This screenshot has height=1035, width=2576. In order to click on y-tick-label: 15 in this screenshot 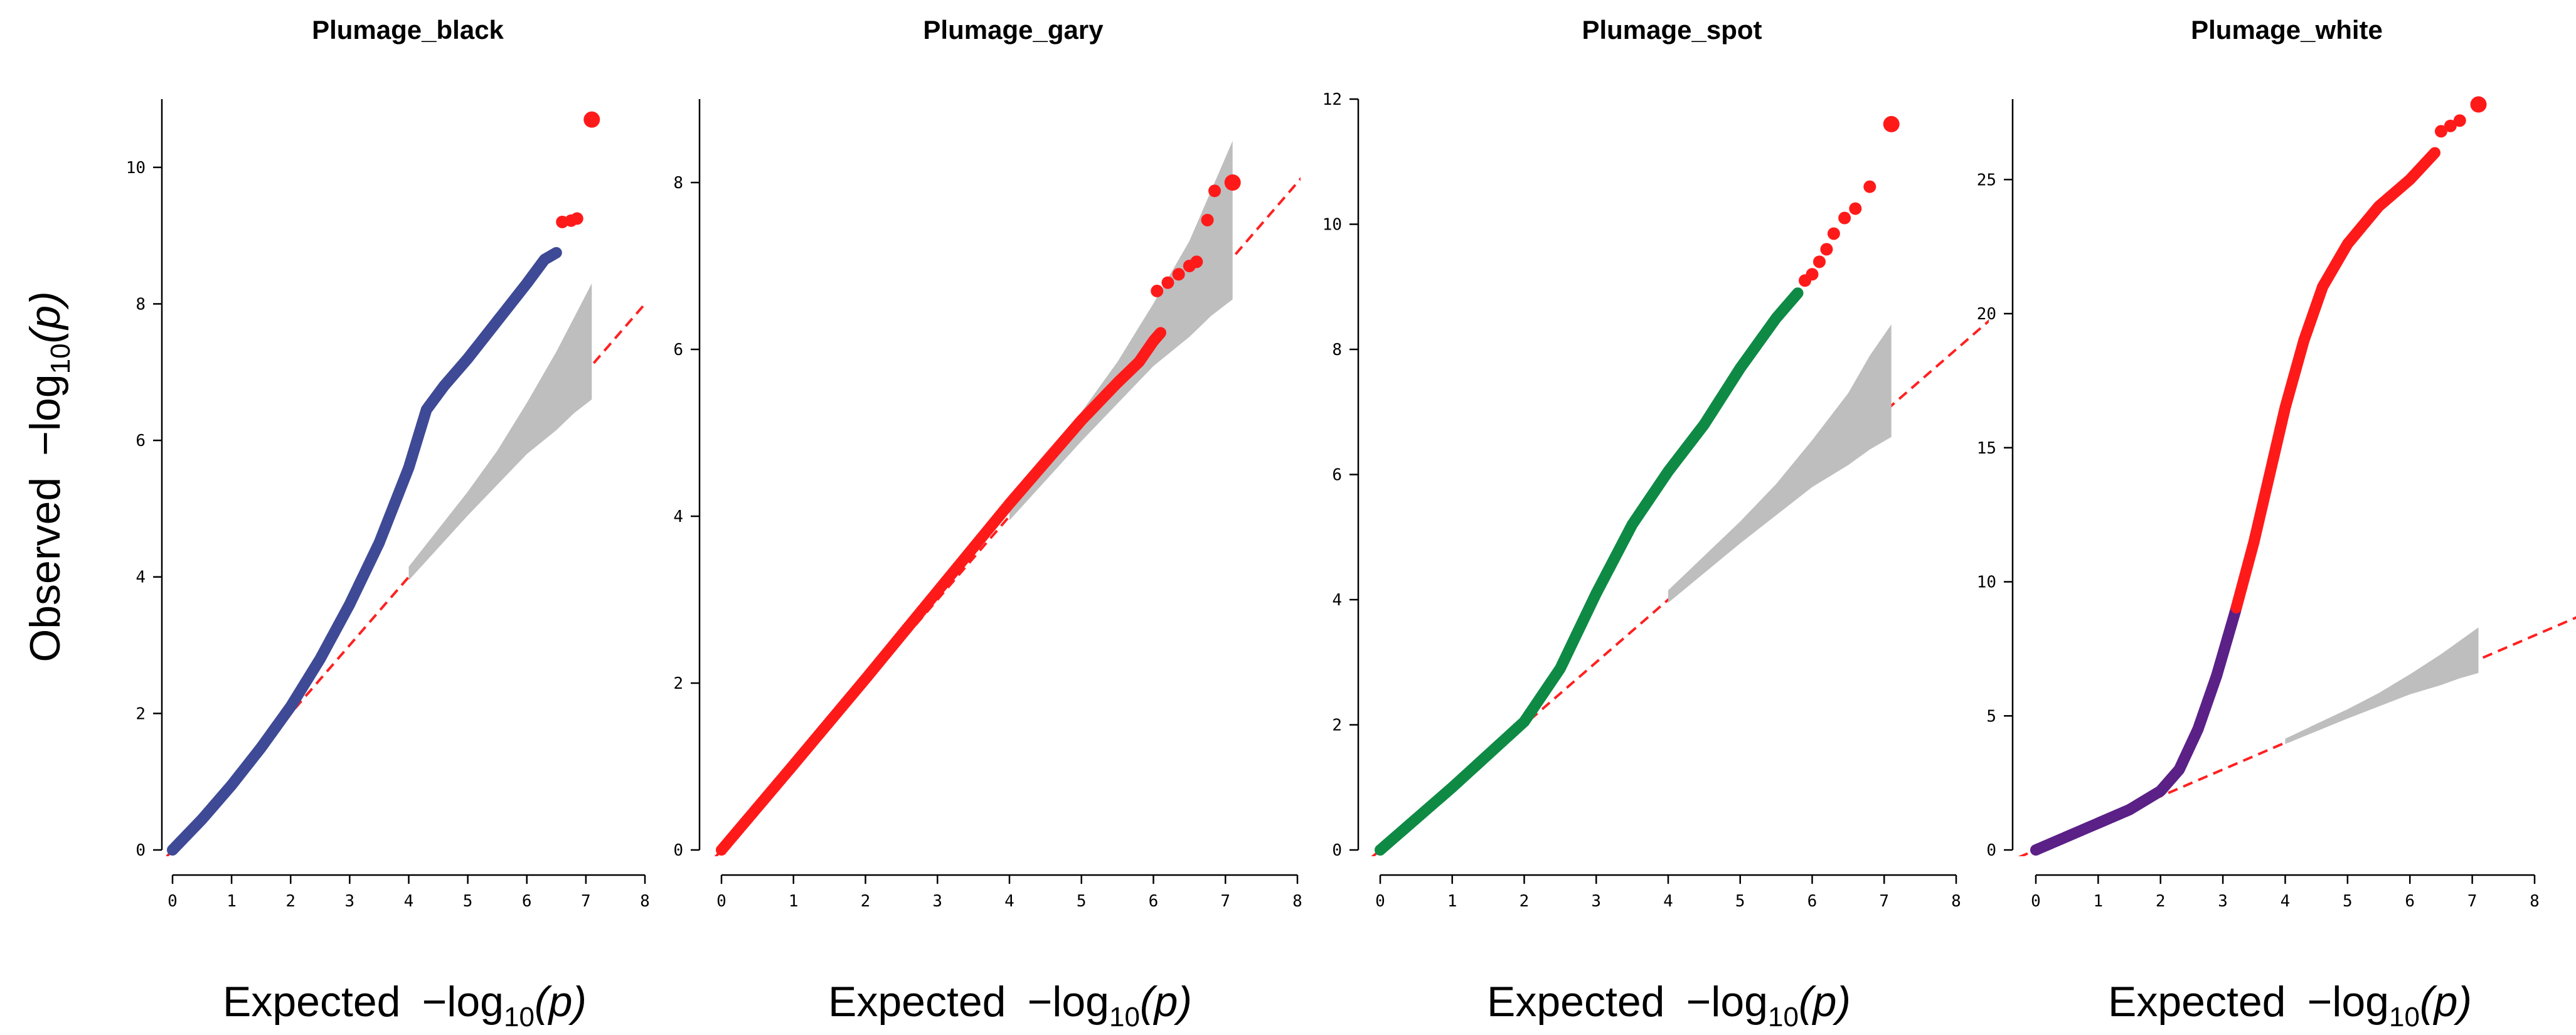, I will do `click(1987, 449)`.